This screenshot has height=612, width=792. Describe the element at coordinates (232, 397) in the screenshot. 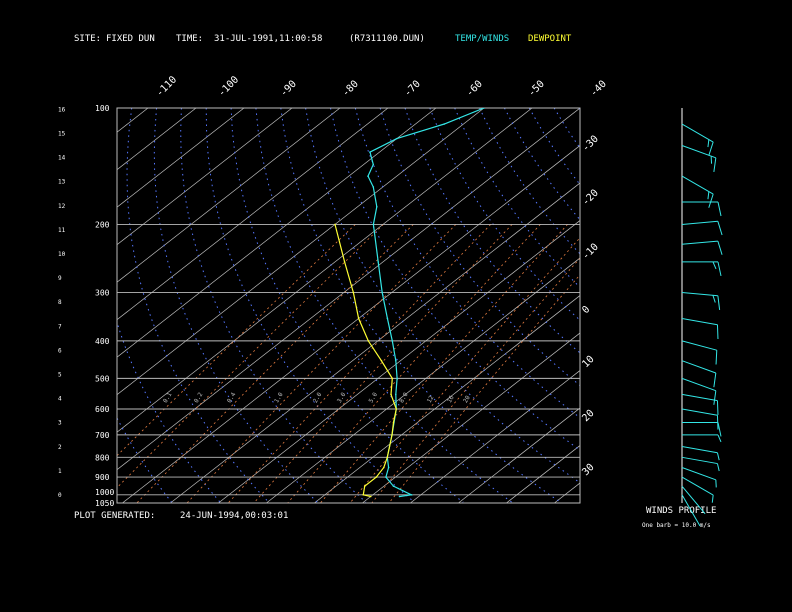

I see `mixing-ratio-label: 0.4` at that location.